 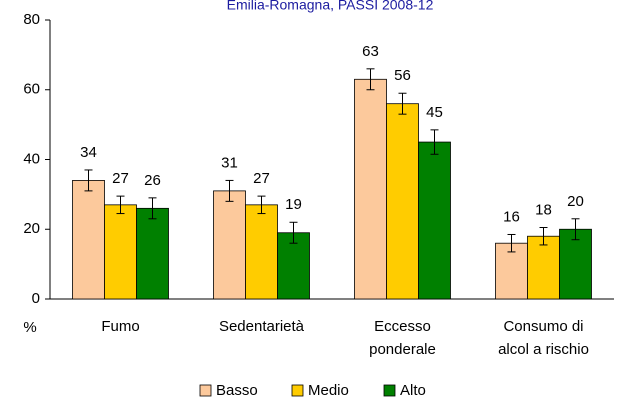 I want to click on x-tick-label: alcol a rischio, so click(x=543, y=349).